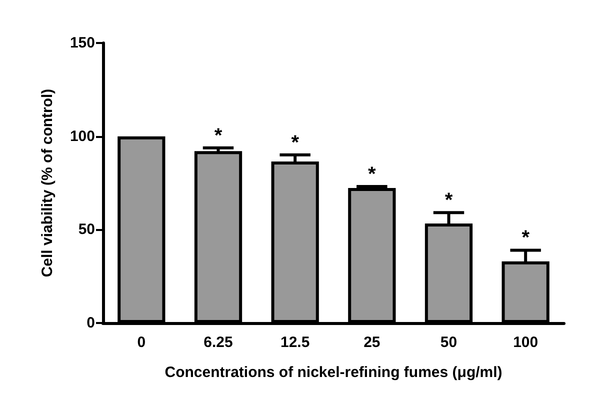 This screenshot has height=401, width=592. I want to click on y-tick-label: 100, so click(82, 136).